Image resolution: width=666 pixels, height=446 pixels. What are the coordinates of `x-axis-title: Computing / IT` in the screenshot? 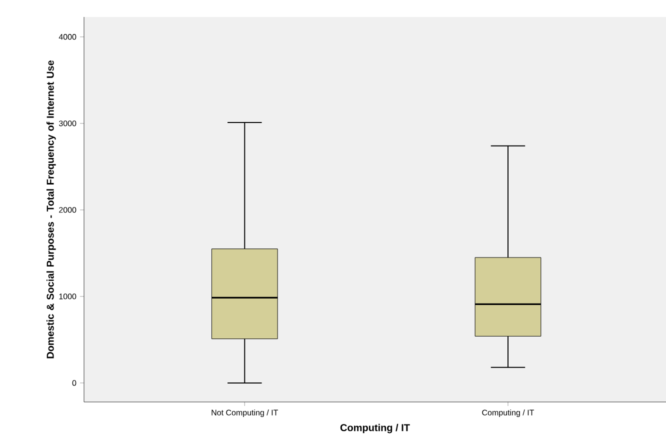 It's located at (375, 429).